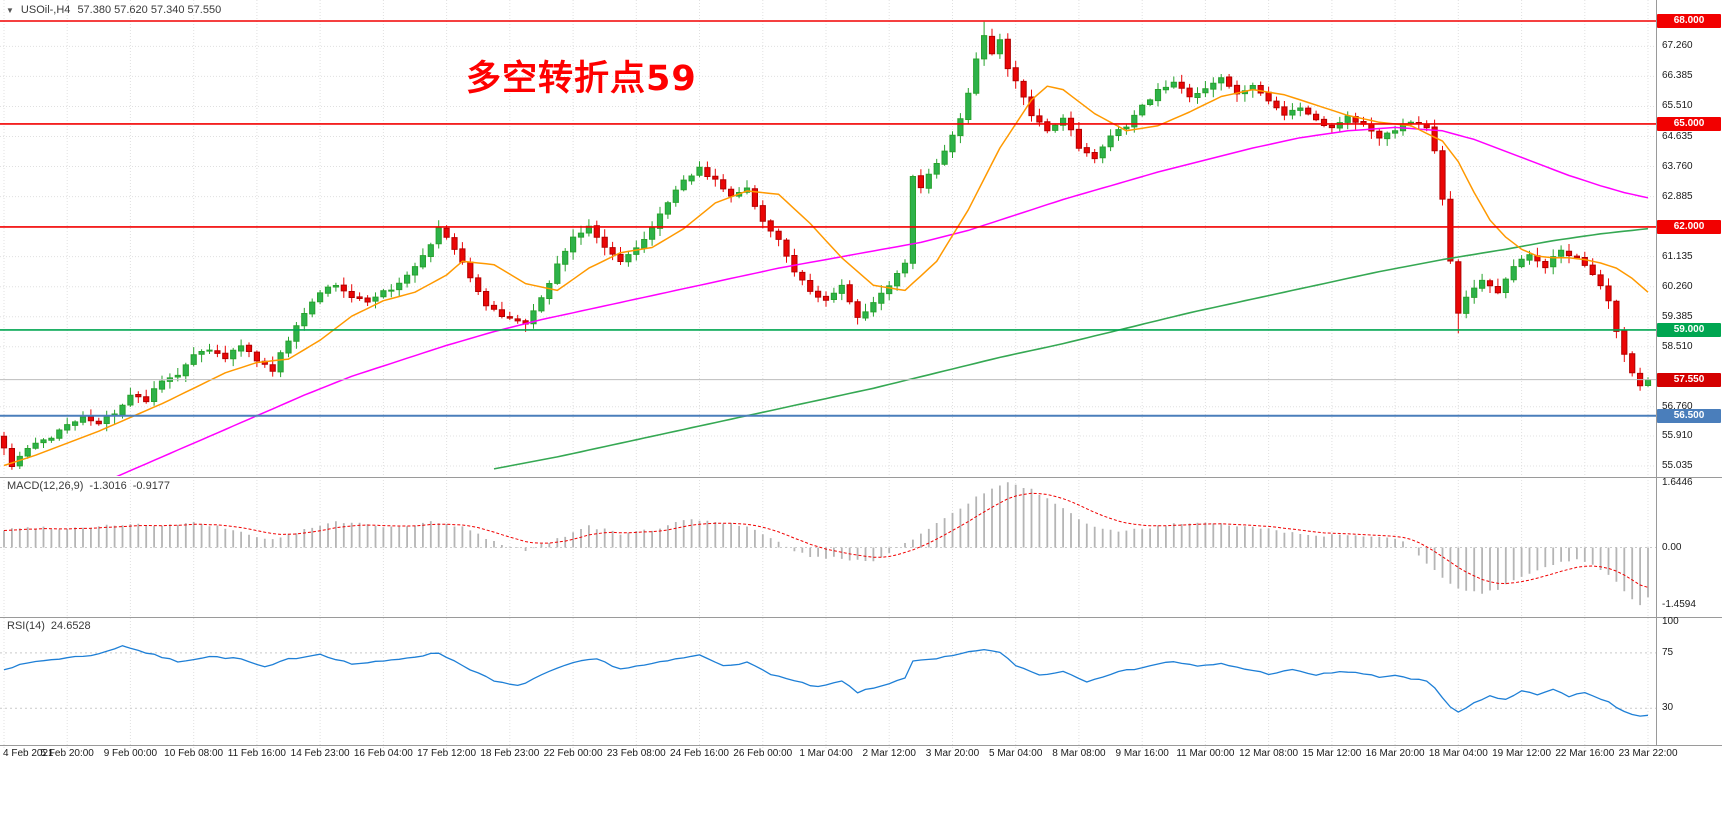 This screenshot has height=839, width=1722. I want to click on rsi-value: 24.6528, so click(70, 626).